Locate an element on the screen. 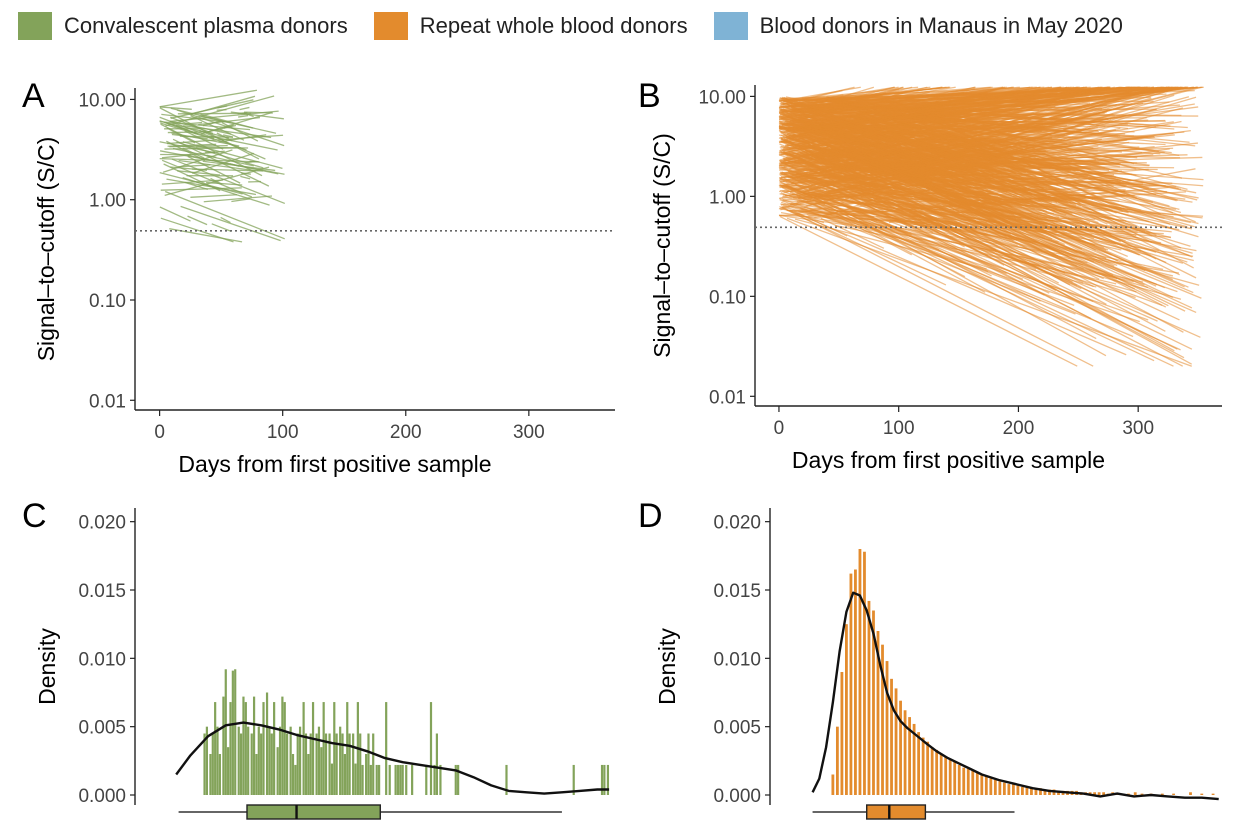  y-axis-title: Density is located at coordinates (47, 666).